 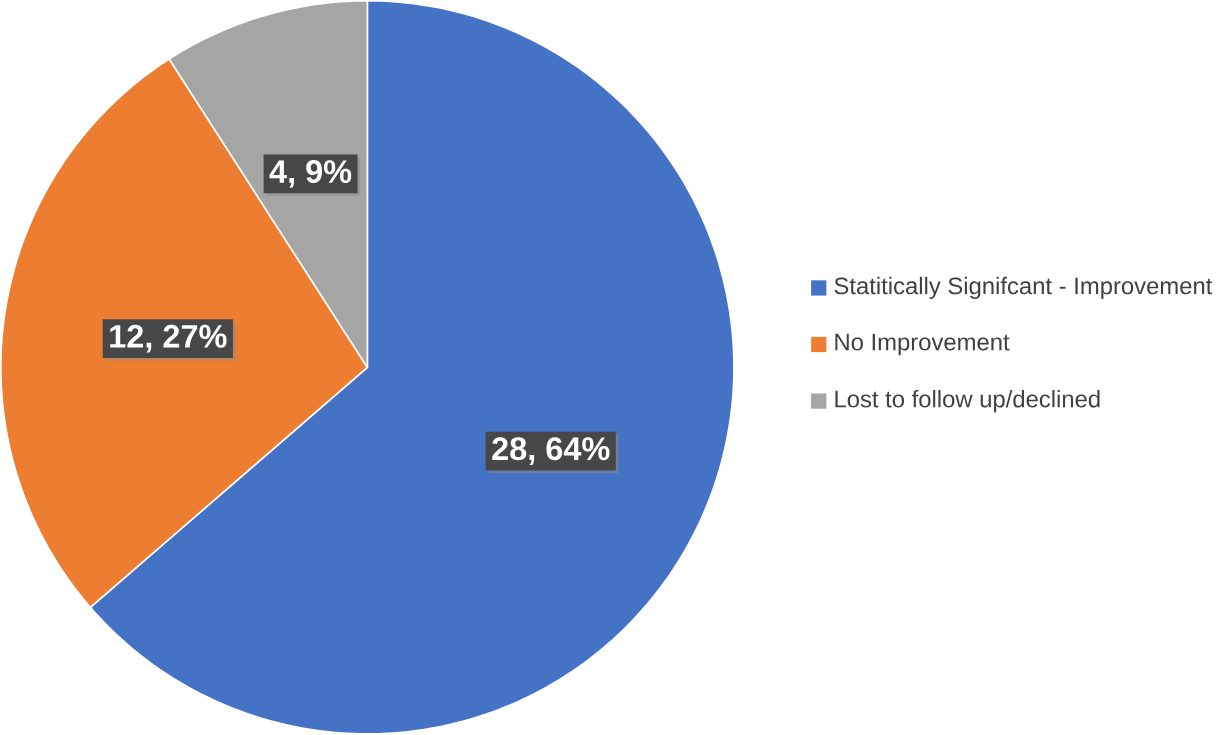 What do you see at coordinates (967, 401) in the screenshot?
I see `legend-label: Lost to follow up/declined` at bounding box center [967, 401].